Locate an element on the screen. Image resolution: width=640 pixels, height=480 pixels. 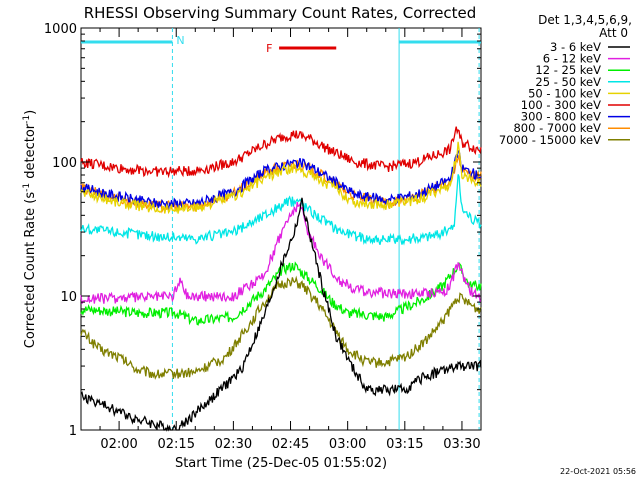
x-tick-label: 03:15 is located at coordinates (404, 444).